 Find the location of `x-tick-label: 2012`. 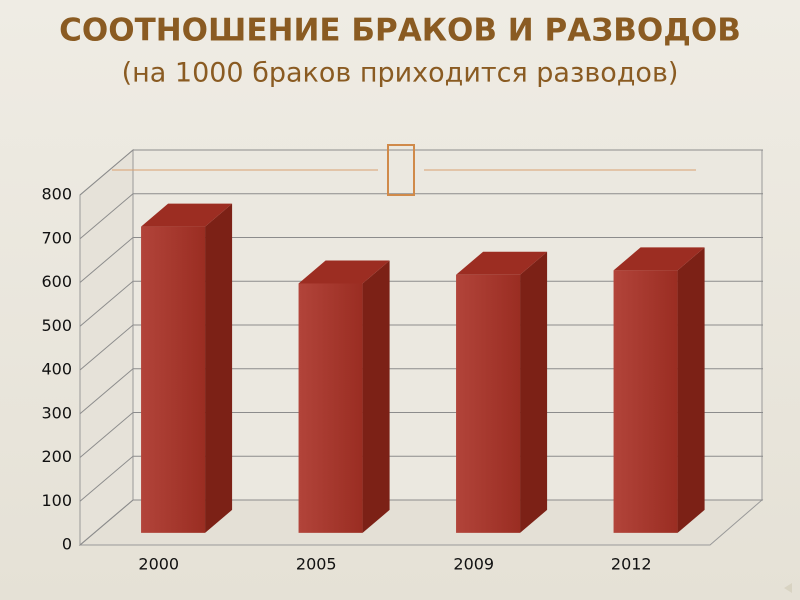

x-tick-label: 2012 is located at coordinates (631, 564).